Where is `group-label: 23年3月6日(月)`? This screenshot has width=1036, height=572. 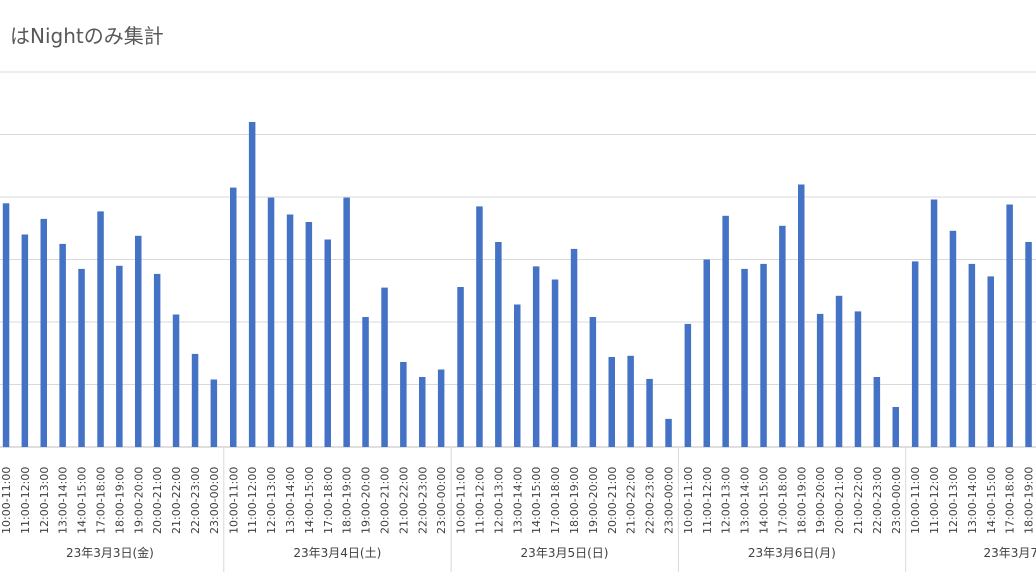 group-label: 23年3月6日(月) is located at coordinates (792, 553).